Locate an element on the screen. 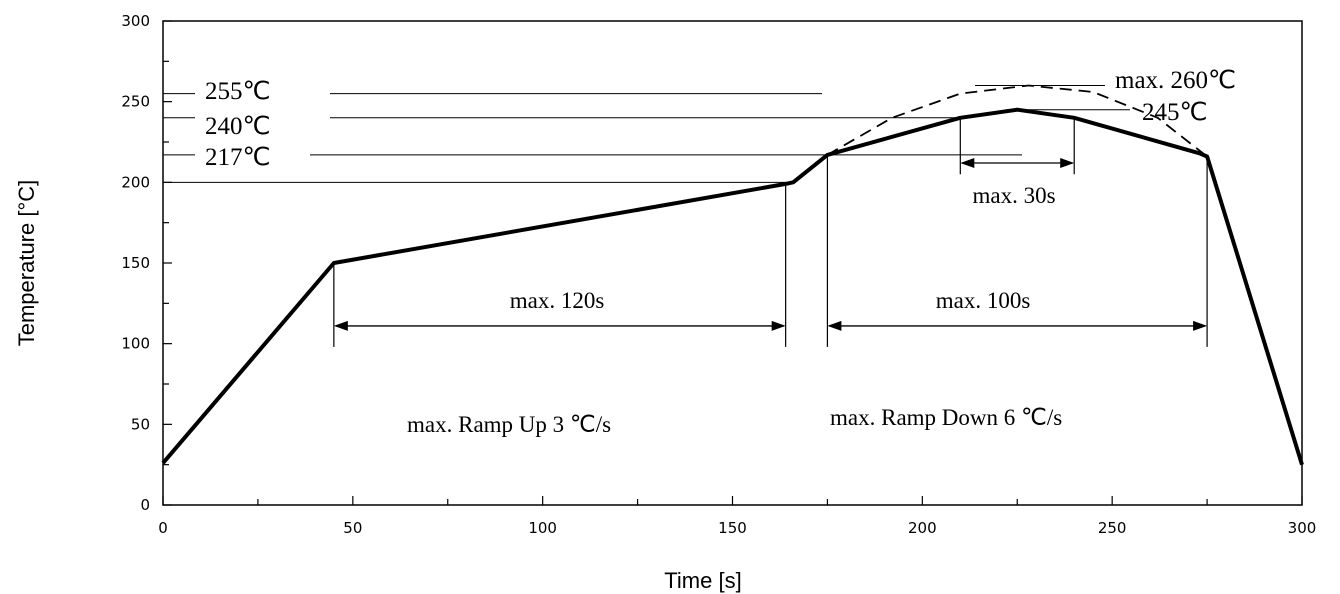 The height and width of the screenshot is (594, 1340). ref-label-245: 245℃ is located at coordinates (1175, 112).